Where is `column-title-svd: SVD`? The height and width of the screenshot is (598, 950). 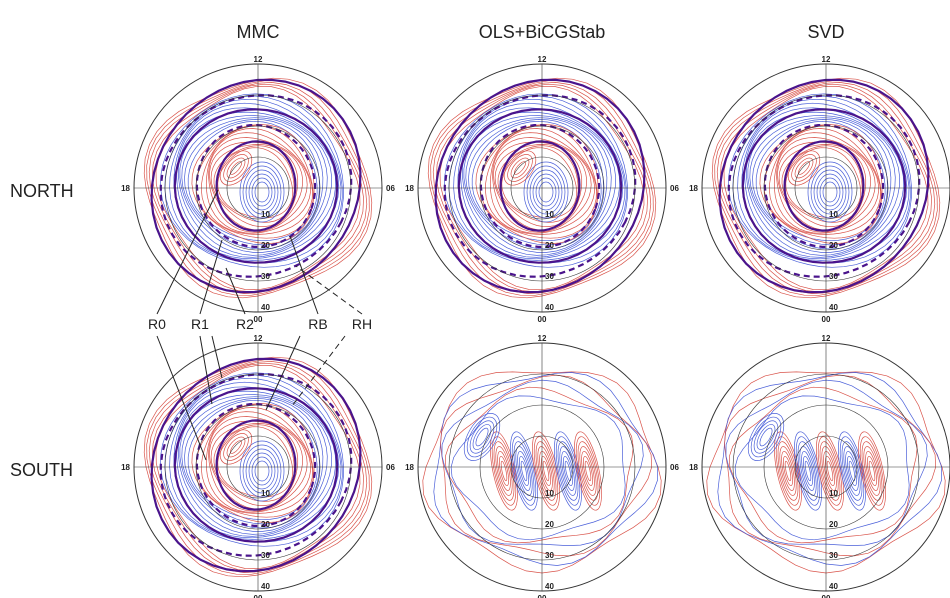 column-title-svd: SVD is located at coordinates (825, 32).